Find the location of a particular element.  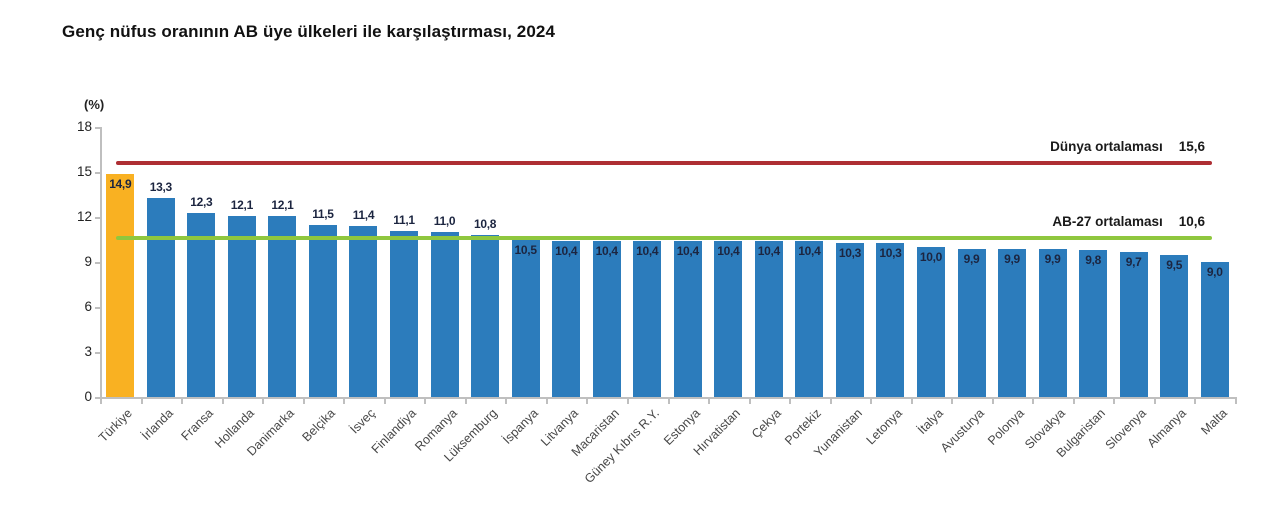

bar-value-label: 9,7 is located at coordinates (1133, 261).